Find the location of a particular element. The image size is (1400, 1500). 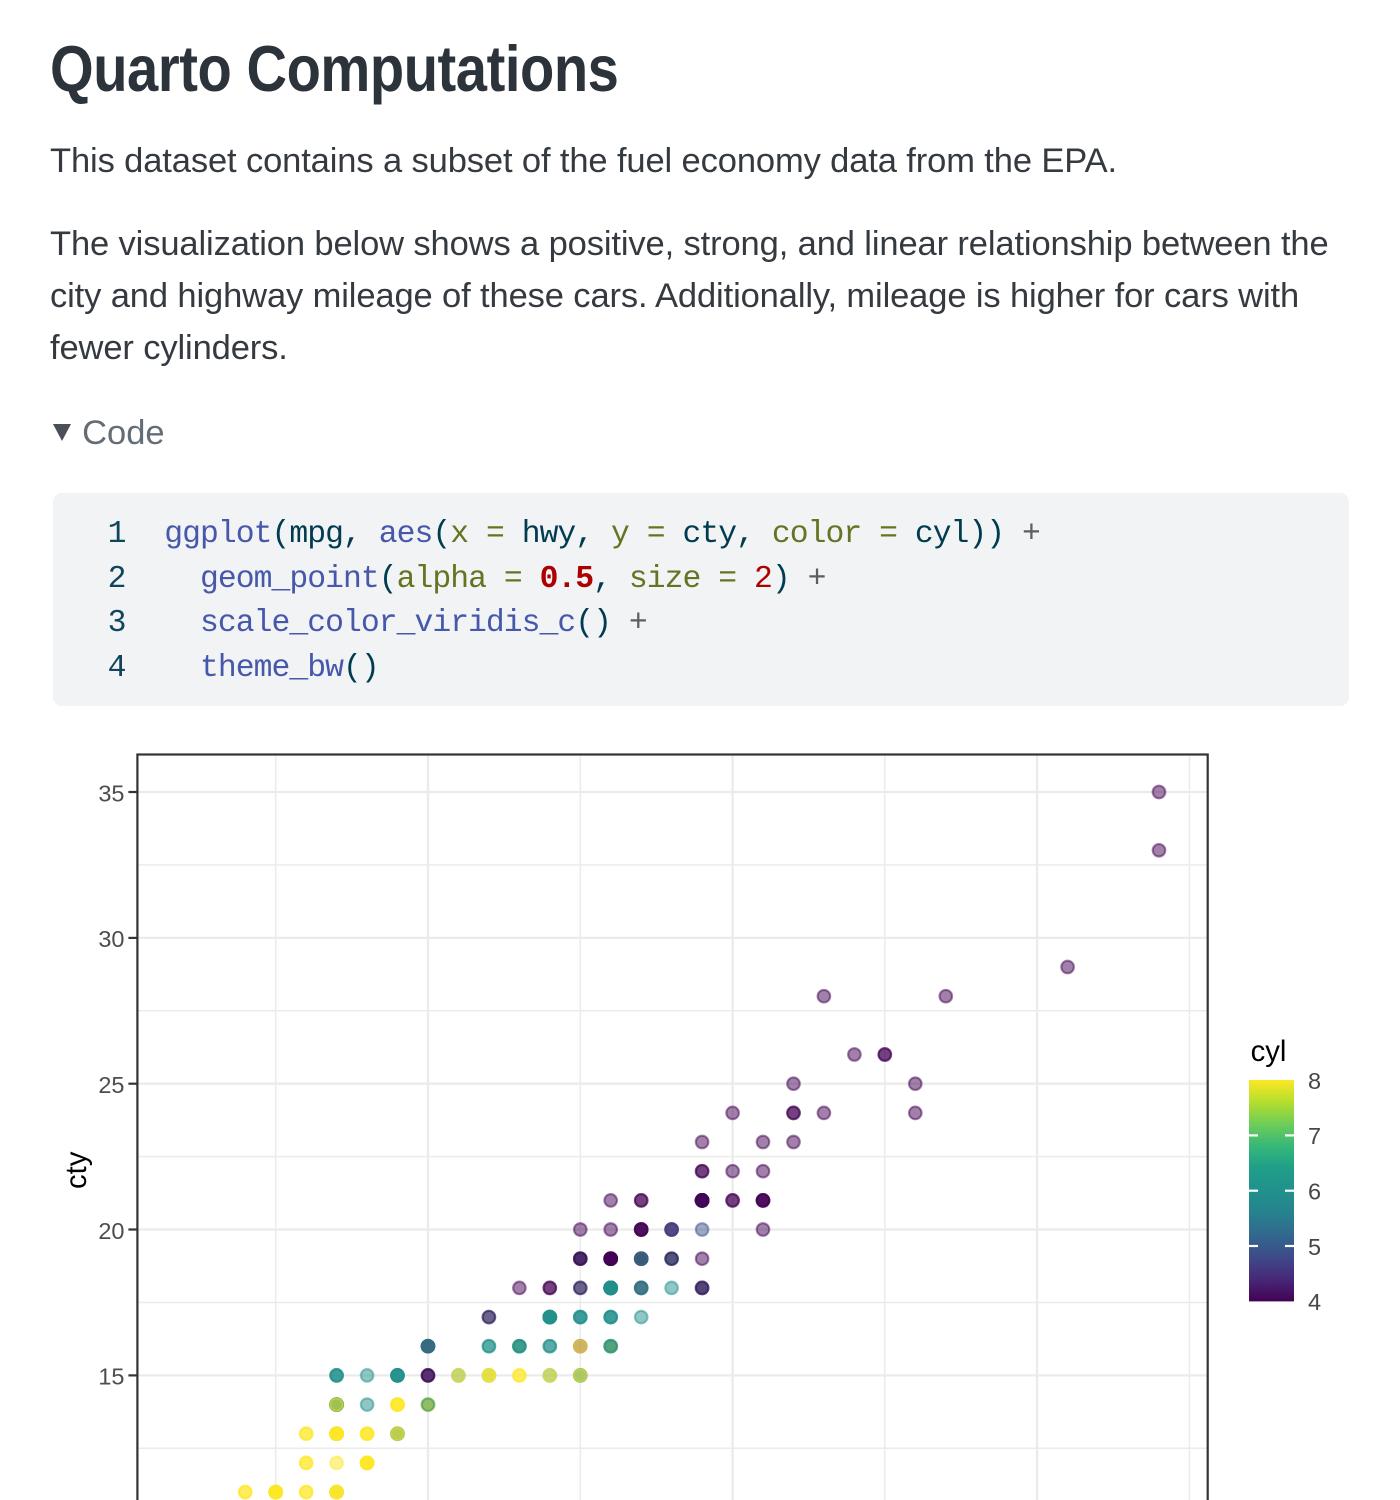

svg-text: 7 is located at coordinates (1314, 1136).